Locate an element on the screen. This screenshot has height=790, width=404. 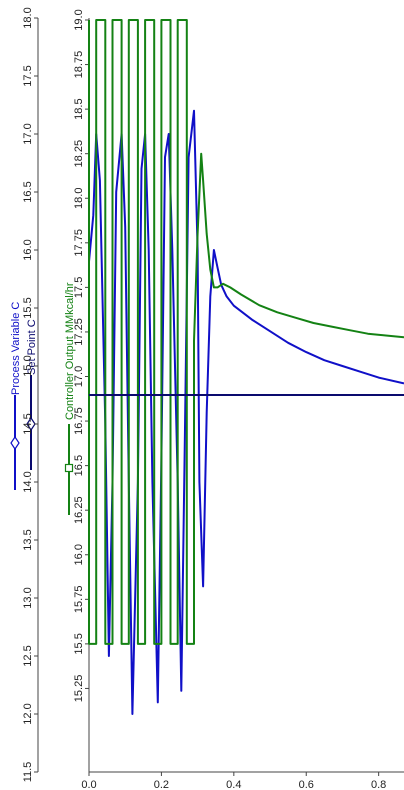
right-y-tick-label: 16.25 is located at coordinates (79, 510).